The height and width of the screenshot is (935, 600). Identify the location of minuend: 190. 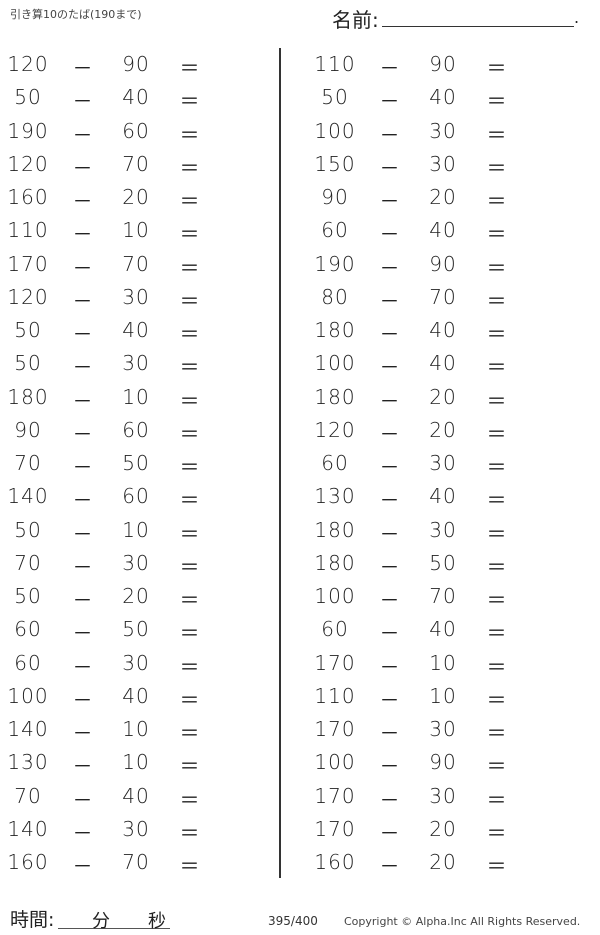
(335, 263).